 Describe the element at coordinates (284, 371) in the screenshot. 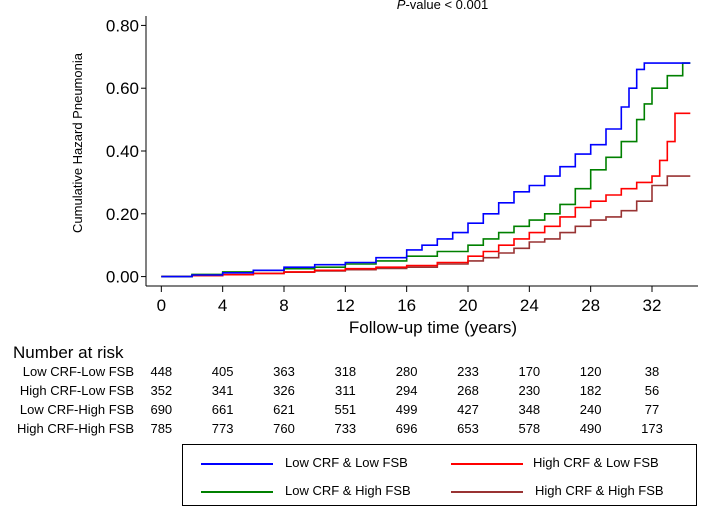

I see `risk-count: 363` at that location.